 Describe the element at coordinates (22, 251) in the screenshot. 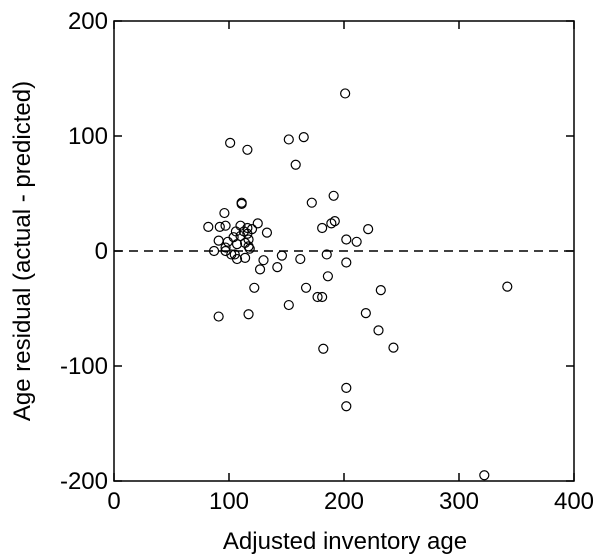

I see `y-axis-label: Age residual (actual - predicted)` at that location.